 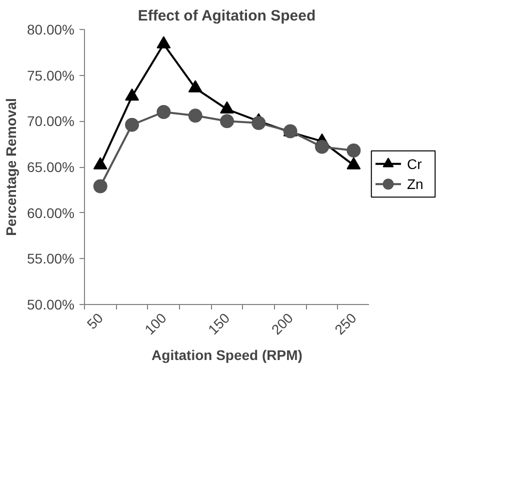 I want to click on x-tick-label: 100, so click(x=155, y=324).